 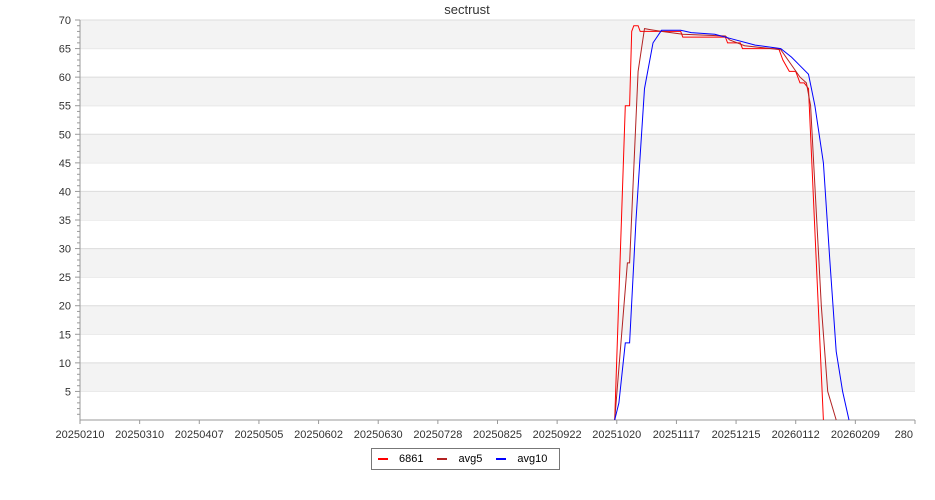 What do you see at coordinates (258, 435) in the screenshot?
I see `x-tick-label: 20250505` at bounding box center [258, 435].